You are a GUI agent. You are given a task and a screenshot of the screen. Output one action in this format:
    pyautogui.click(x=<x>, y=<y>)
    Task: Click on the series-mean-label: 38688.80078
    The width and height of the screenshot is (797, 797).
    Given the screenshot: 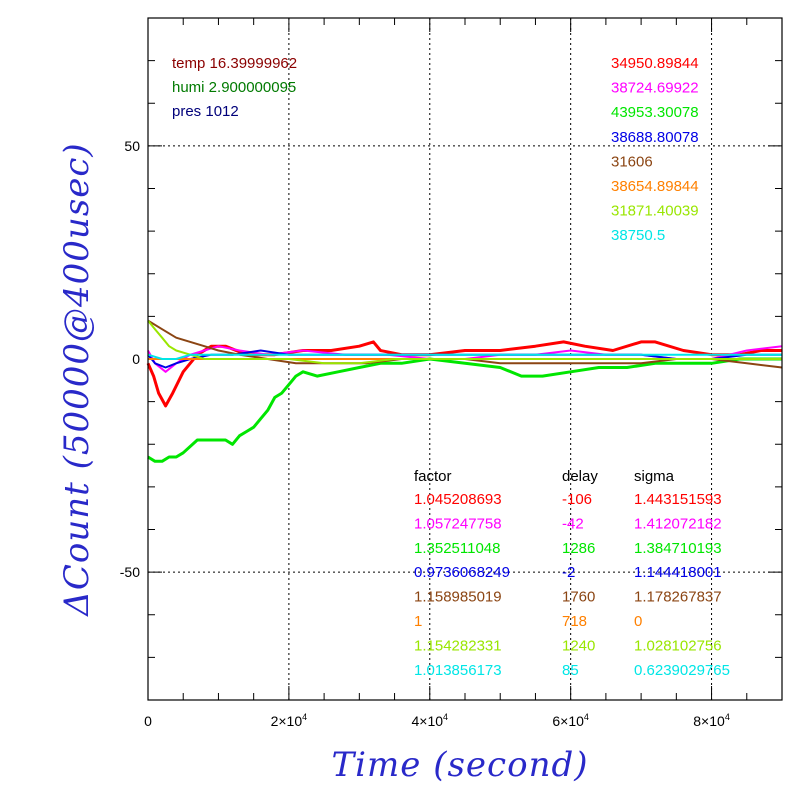 What is the action you would take?
    pyautogui.click(x=655, y=137)
    